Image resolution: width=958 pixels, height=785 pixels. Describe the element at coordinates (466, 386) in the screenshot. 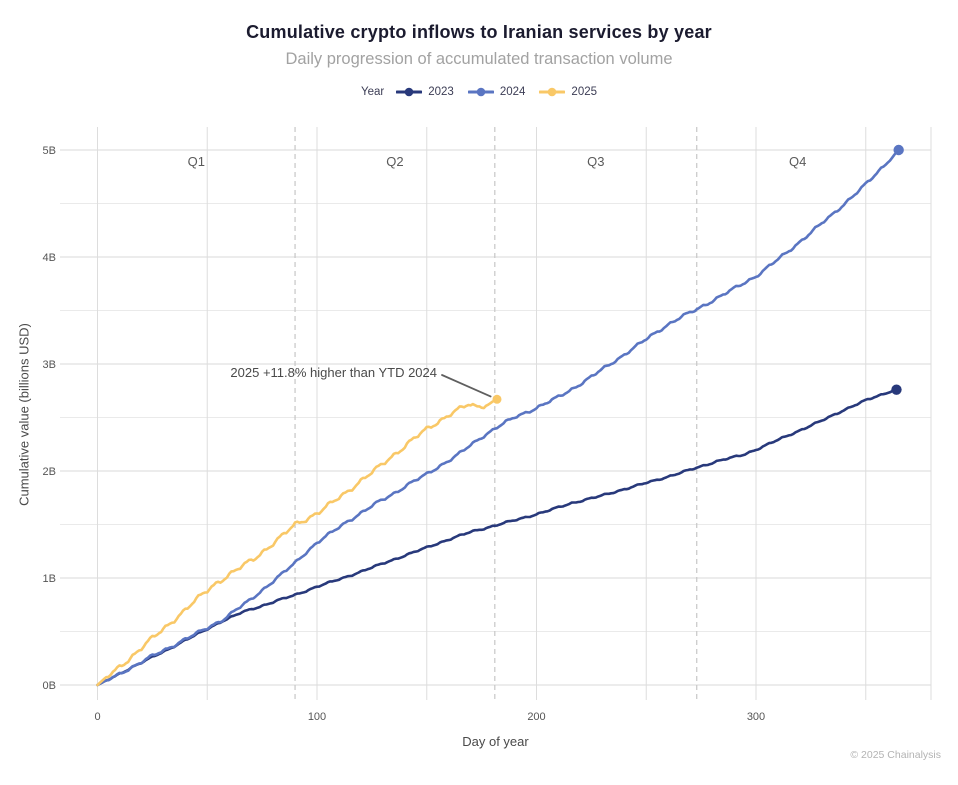

I see `annotation-pointer` at that location.